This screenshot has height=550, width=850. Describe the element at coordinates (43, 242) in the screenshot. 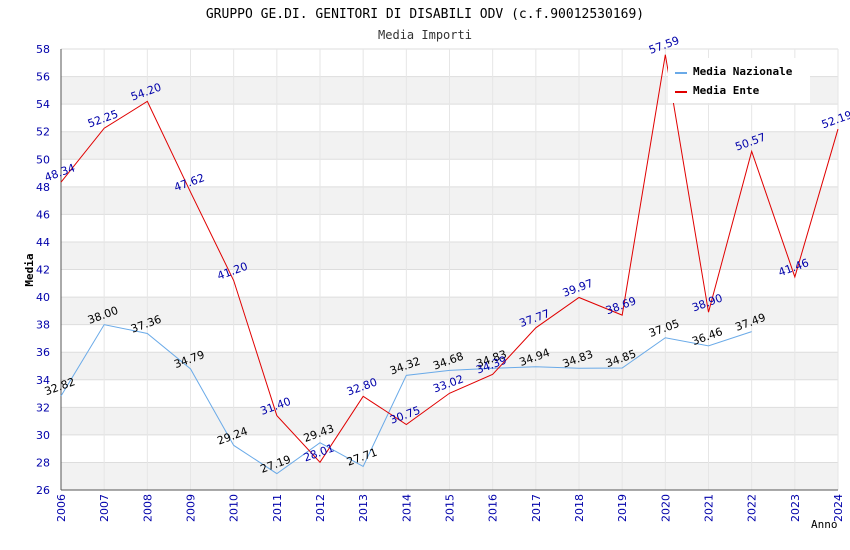

I see `y-tick-label: 44` at that location.